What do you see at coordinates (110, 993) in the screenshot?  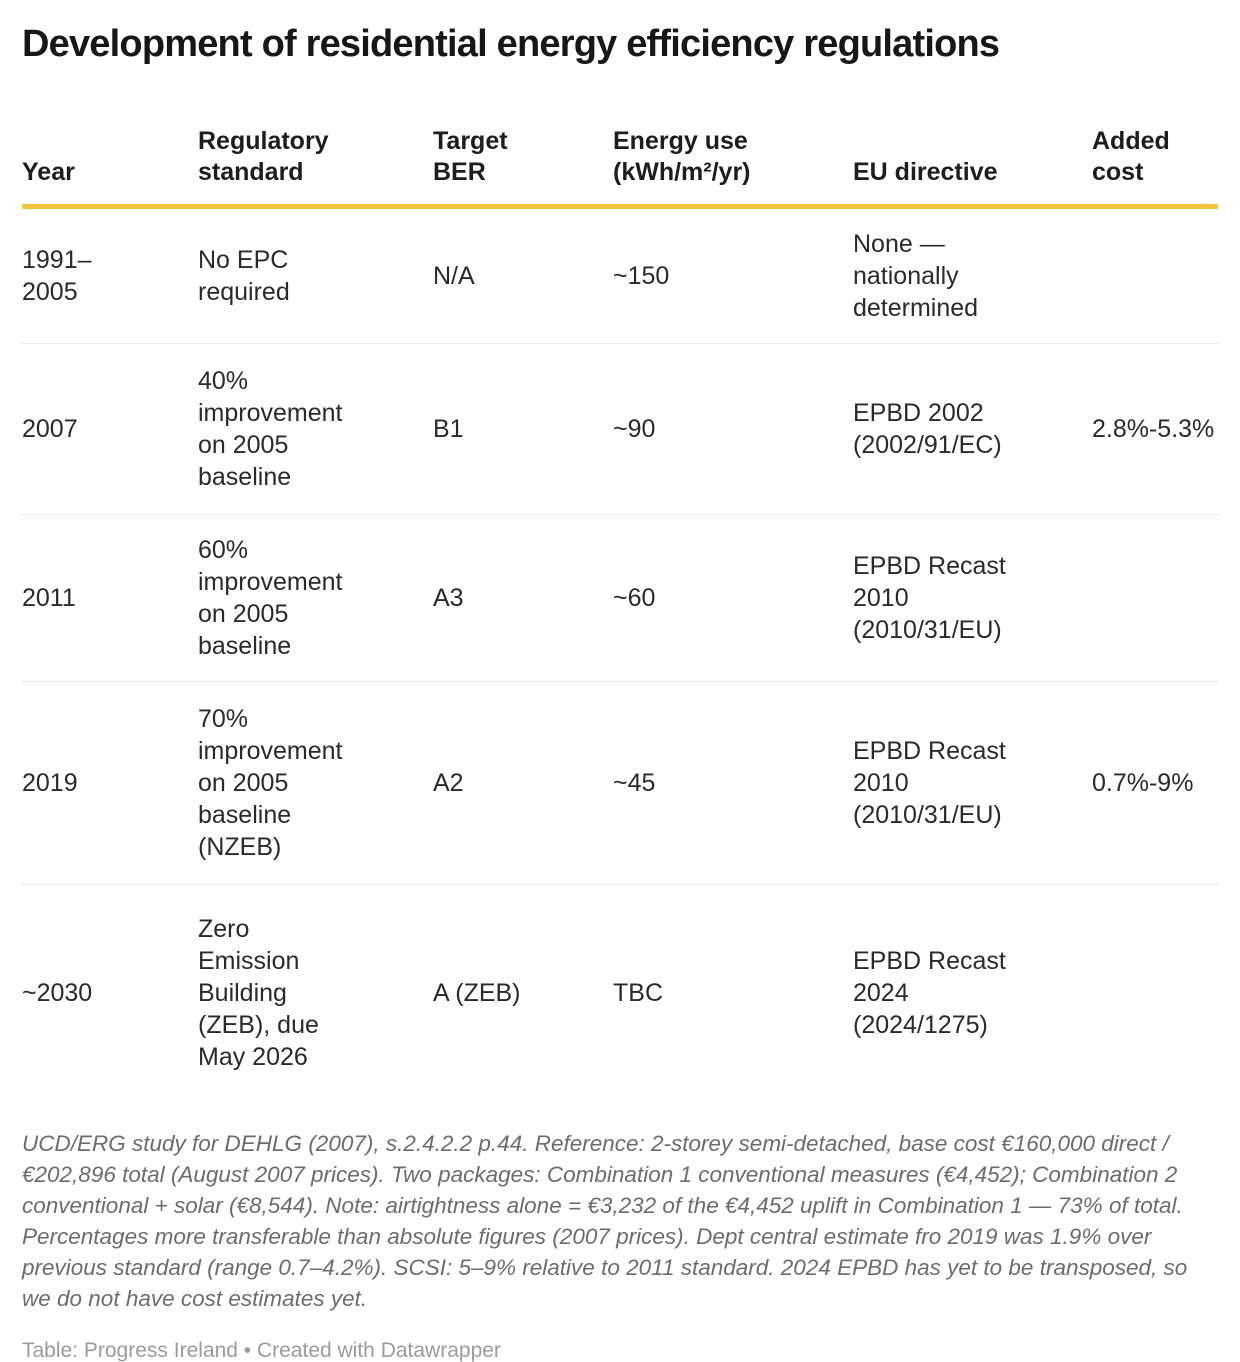 I see `cell-year: ~2030` at bounding box center [110, 993].